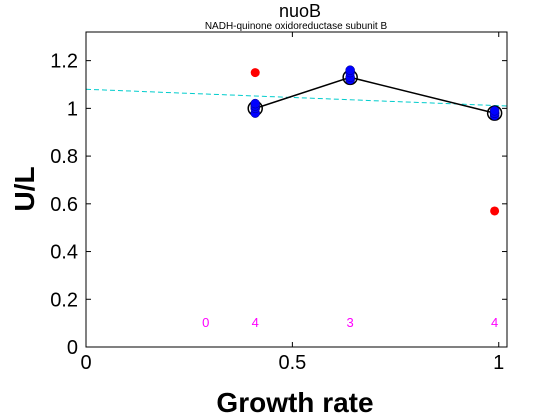 The width and height of the screenshot is (560, 420). Describe the element at coordinates (205, 322) in the screenshot. I see `count-label: 0` at that location.